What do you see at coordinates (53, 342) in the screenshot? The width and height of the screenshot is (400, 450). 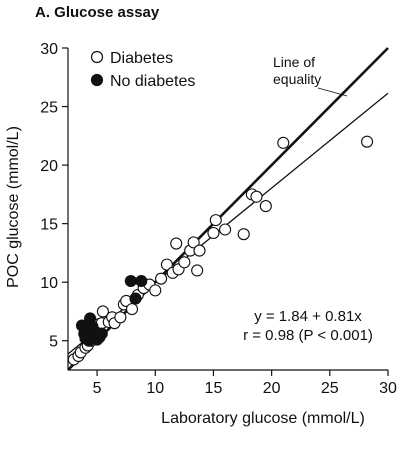 I see `y-tick-label: 5` at bounding box center [53, 342].